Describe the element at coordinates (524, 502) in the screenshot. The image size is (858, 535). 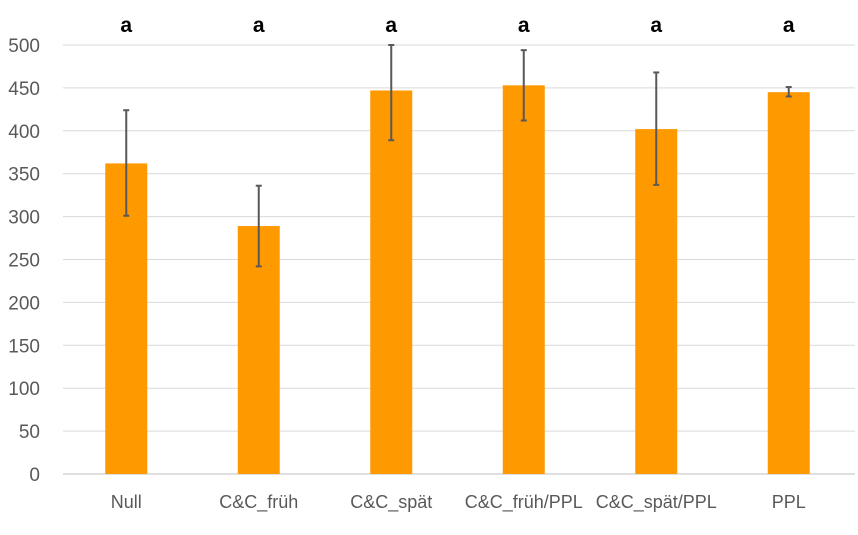
I see `x-tick-label: C&C_früh/PPL` at that location.